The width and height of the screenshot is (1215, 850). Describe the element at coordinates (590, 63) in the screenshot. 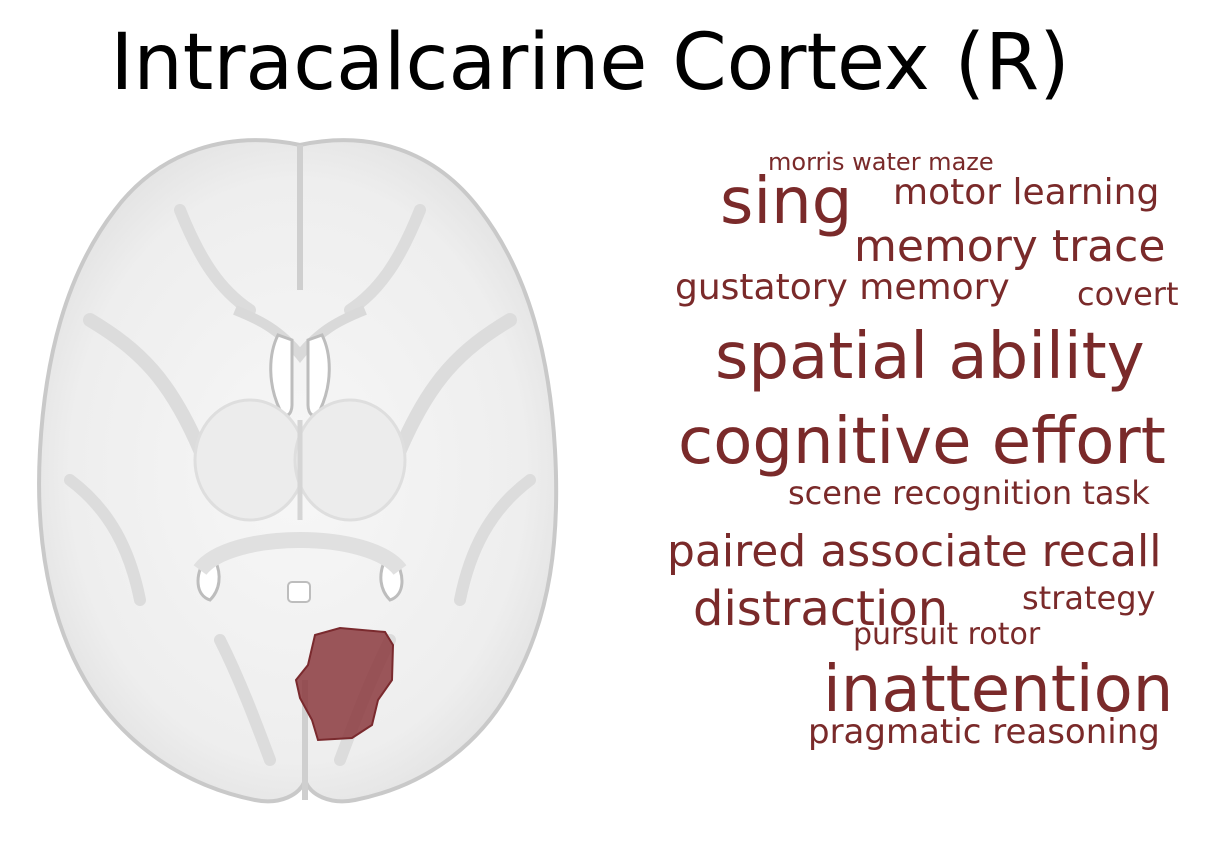

I see `figure-title: Intracalcarine Cortex (R)` at that location.